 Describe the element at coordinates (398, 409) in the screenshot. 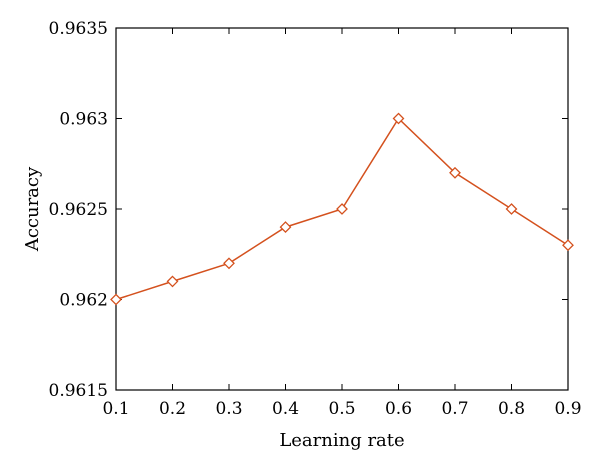

I see `x-tick-label: 0.6` at that location.